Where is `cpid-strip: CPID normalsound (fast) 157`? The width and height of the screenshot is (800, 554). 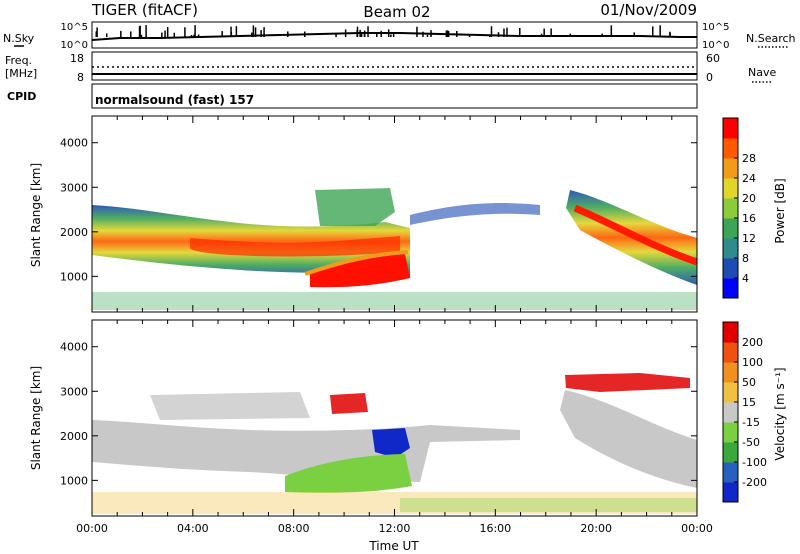 cpid-strip: CPID normalsound (fast) 157 is located at coordinates (352, 96).